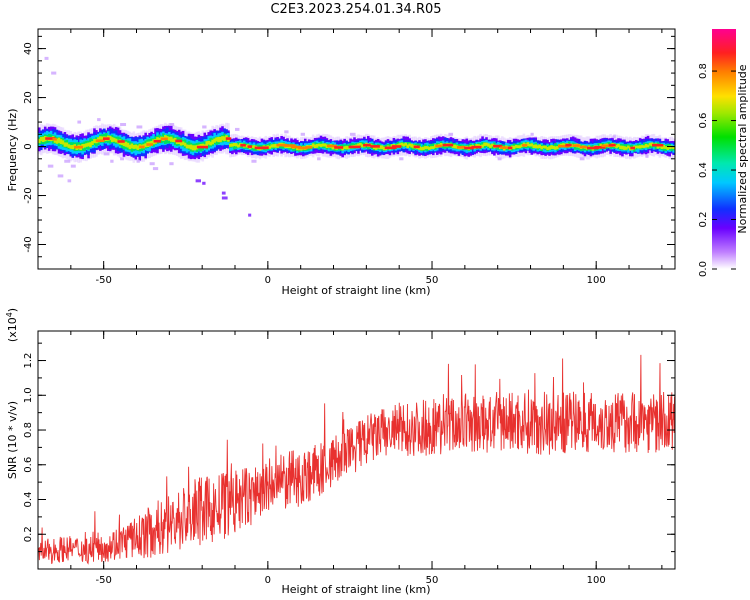 The image size is (750, 600). I want to click on spectrogram-y-tick-label: -20, so click(28, 195).